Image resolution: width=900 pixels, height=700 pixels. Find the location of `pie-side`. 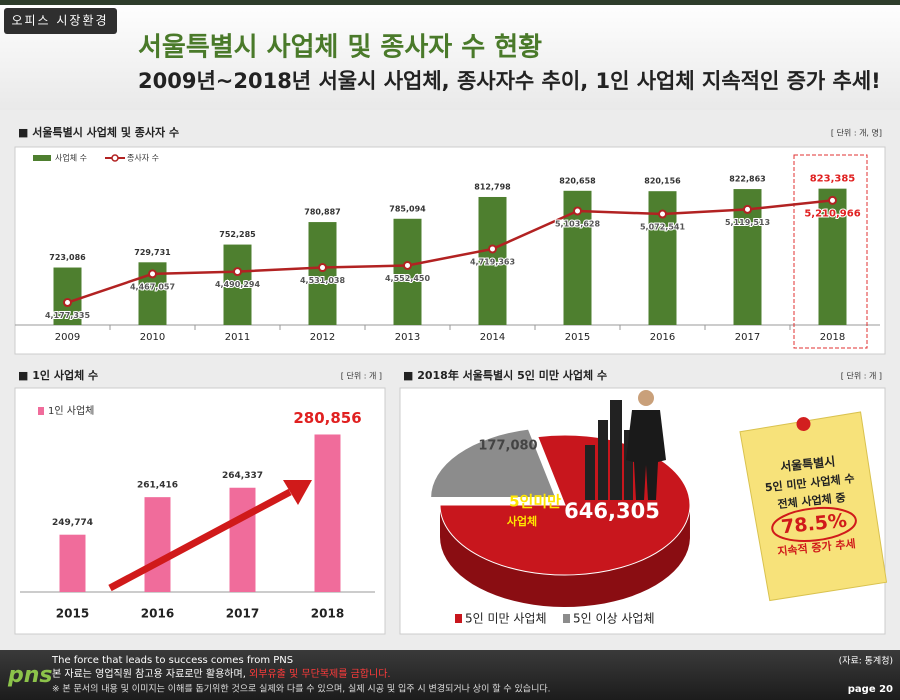

pie-side is located at coordinates (565, 556).